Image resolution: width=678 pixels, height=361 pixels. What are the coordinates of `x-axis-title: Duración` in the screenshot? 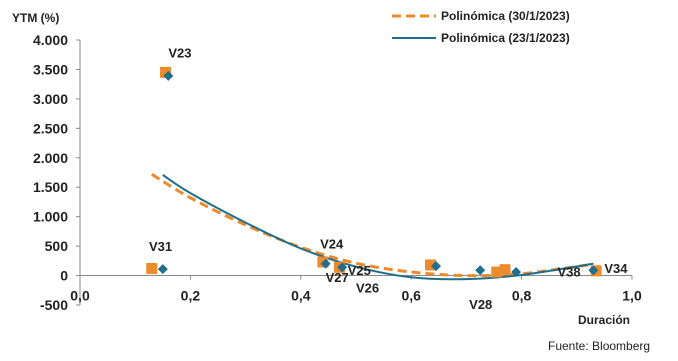 It's located at (604, 320).